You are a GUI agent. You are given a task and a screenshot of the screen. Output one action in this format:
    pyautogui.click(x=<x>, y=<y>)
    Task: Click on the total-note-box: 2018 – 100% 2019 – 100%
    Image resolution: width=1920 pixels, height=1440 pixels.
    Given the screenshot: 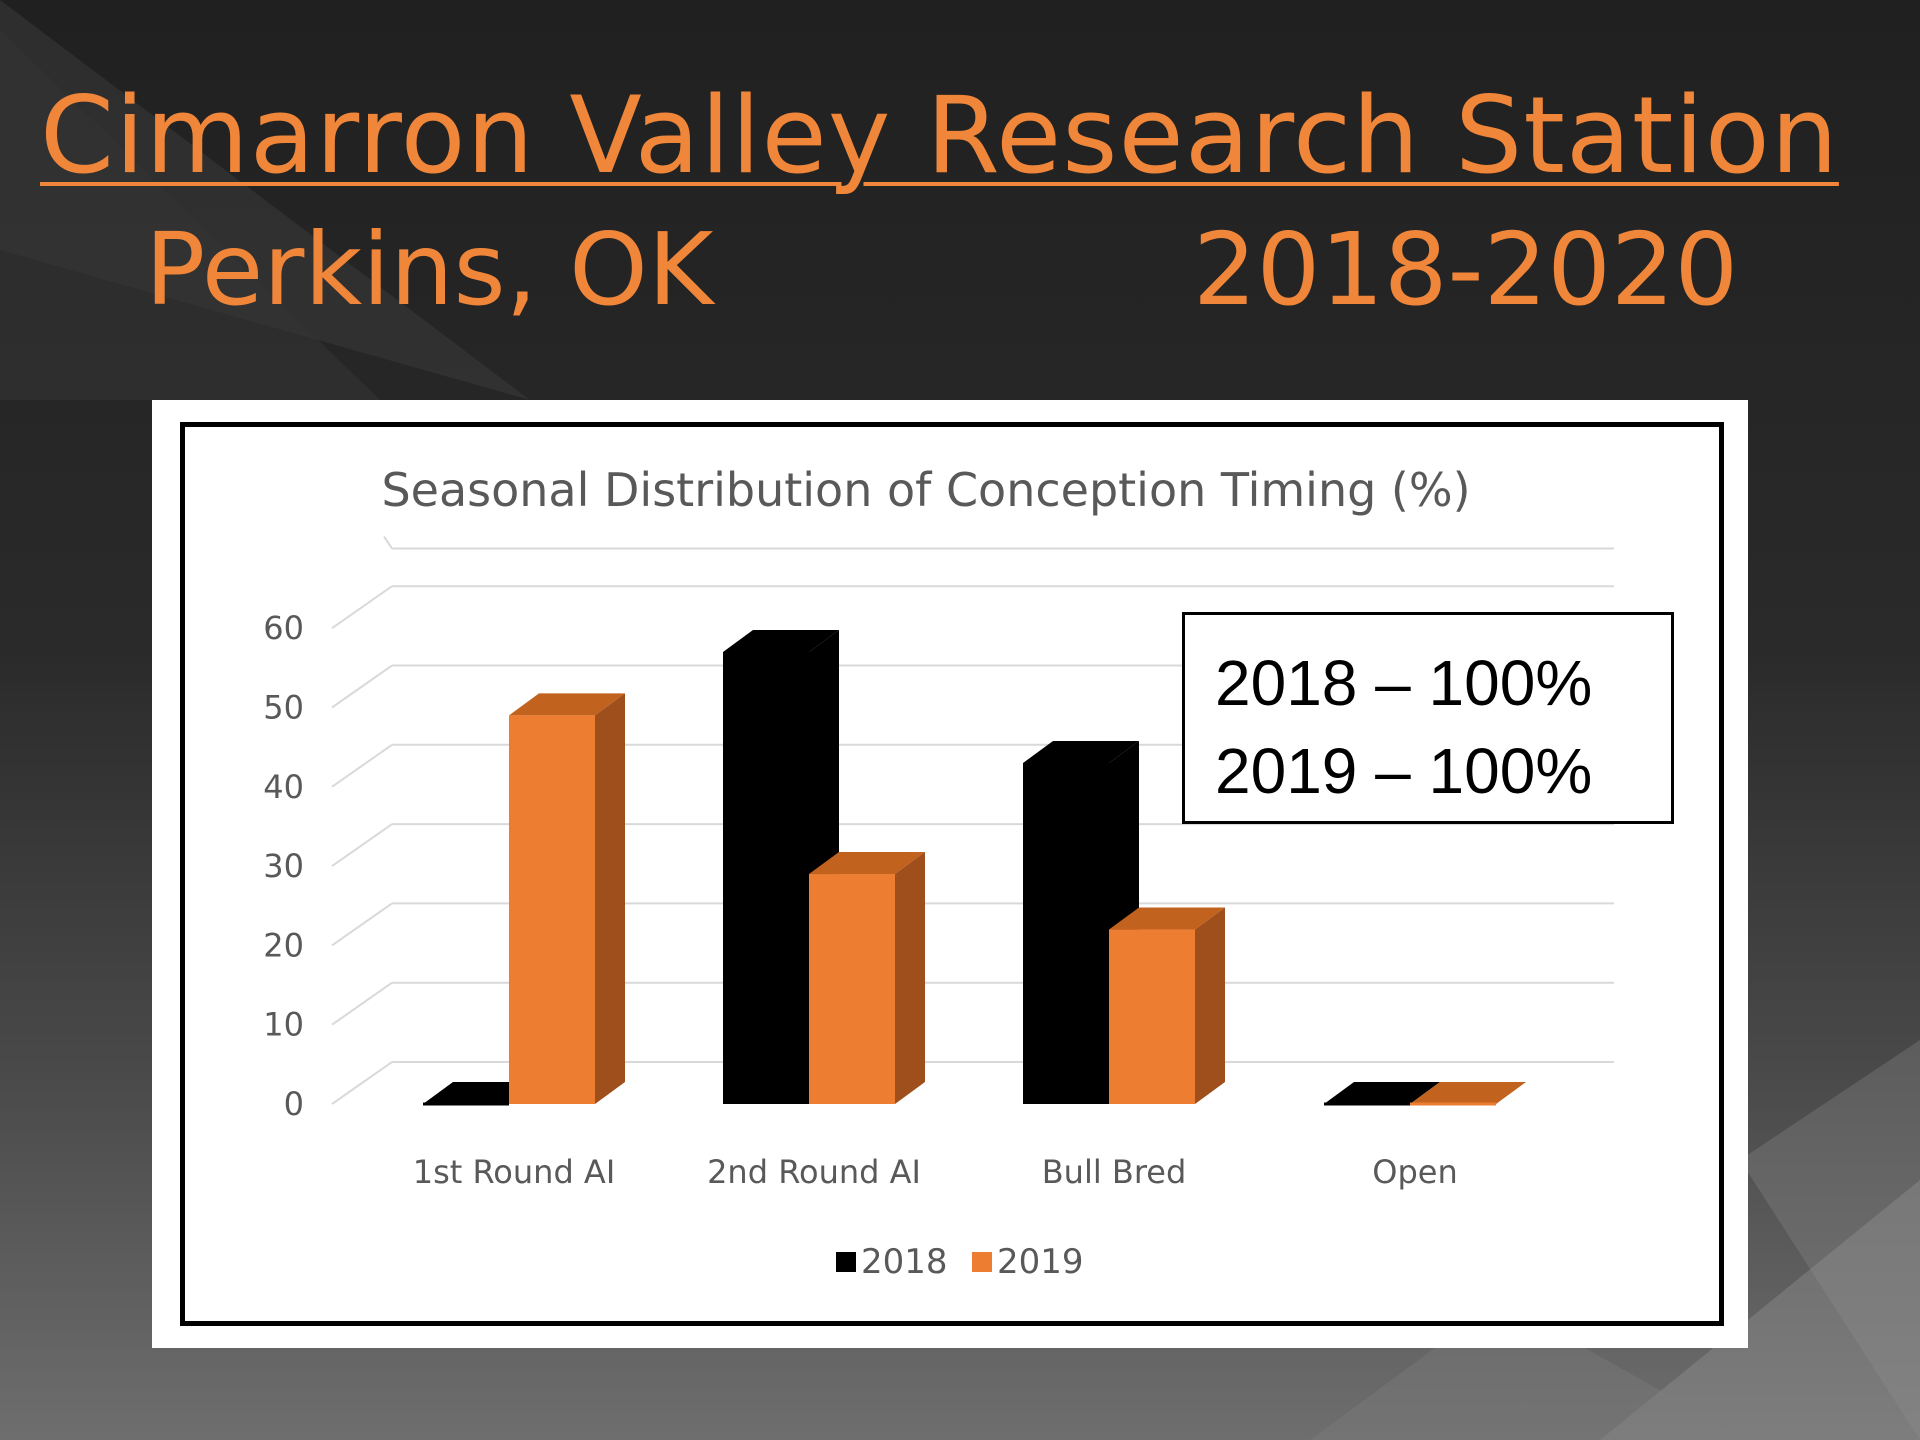 What is the action you would take?
    pyautogui.click(x=1428, y=718)
    